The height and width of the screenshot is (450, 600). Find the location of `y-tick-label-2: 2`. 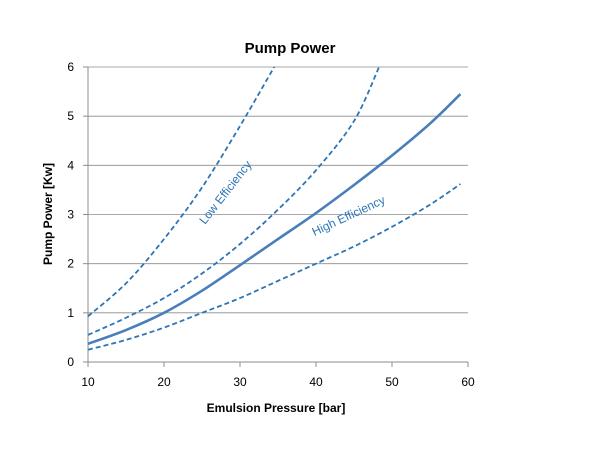

y-tick-label-2: 2 is located at coordinates (70, 264).